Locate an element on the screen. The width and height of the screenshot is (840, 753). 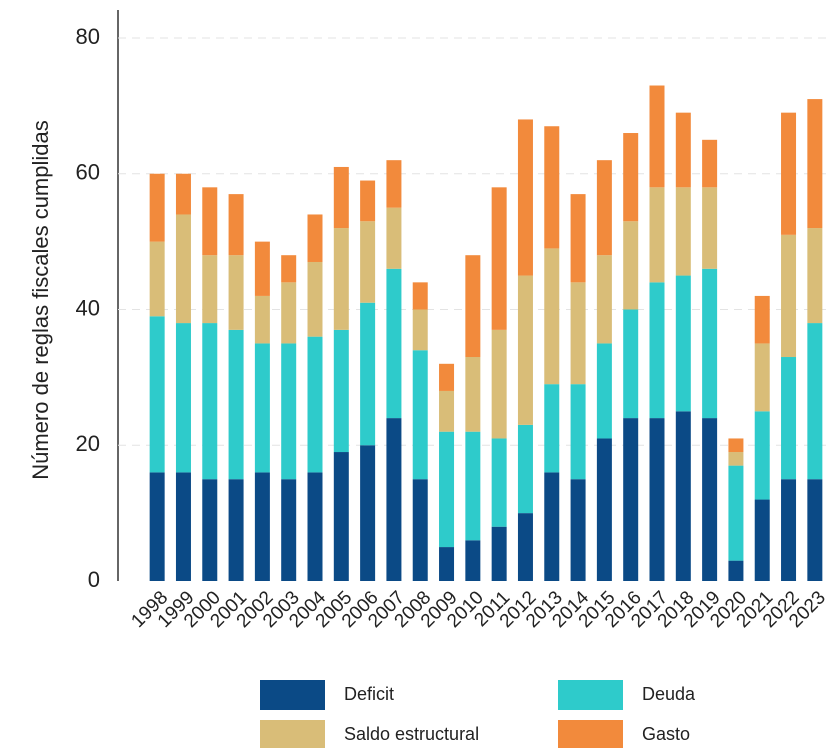
y-tick-label: 20 is located at coordinates (88, 443).